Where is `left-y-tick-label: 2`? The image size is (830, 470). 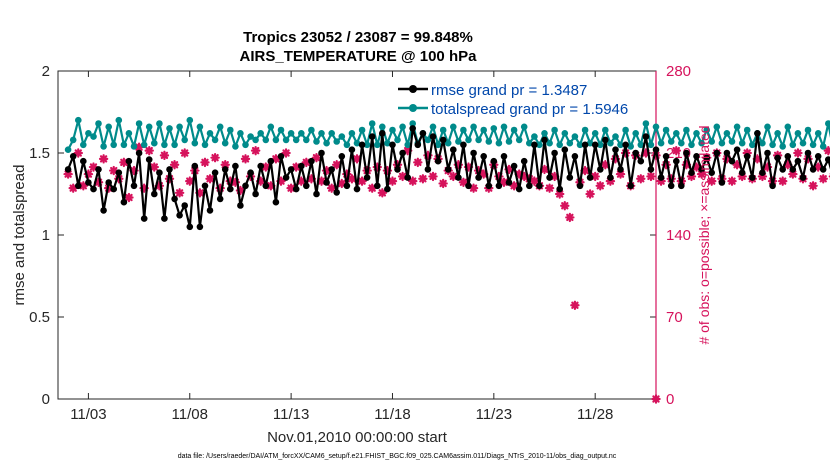 left-y-tick-label: 2 is located at coordinates (46, 71).